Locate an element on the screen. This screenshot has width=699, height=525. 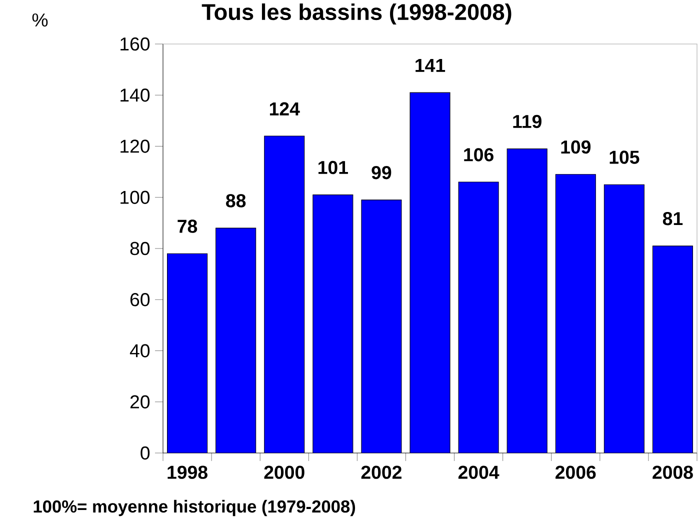
y-tick-label: 100 is located at coordinates (135, 197).